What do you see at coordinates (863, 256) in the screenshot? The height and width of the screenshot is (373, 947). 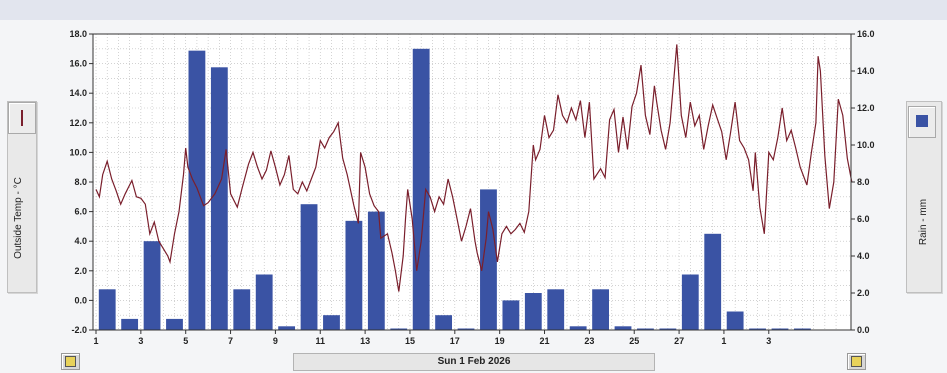 I see `right-tick-label: 4.0` at bounding box center [863, 256].